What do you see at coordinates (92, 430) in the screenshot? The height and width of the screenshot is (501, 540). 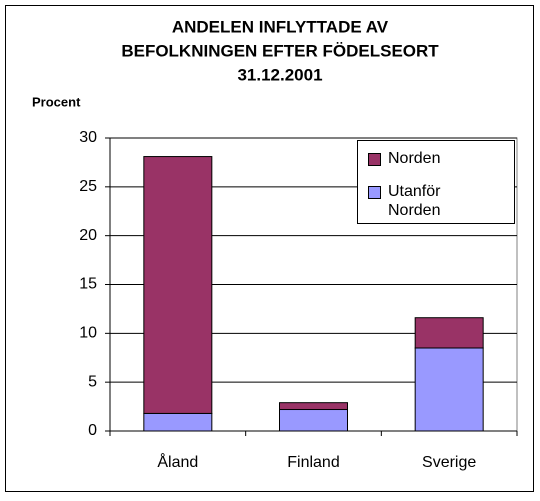 I see `y-tick-label: 0` at bounding box center [92, 430].